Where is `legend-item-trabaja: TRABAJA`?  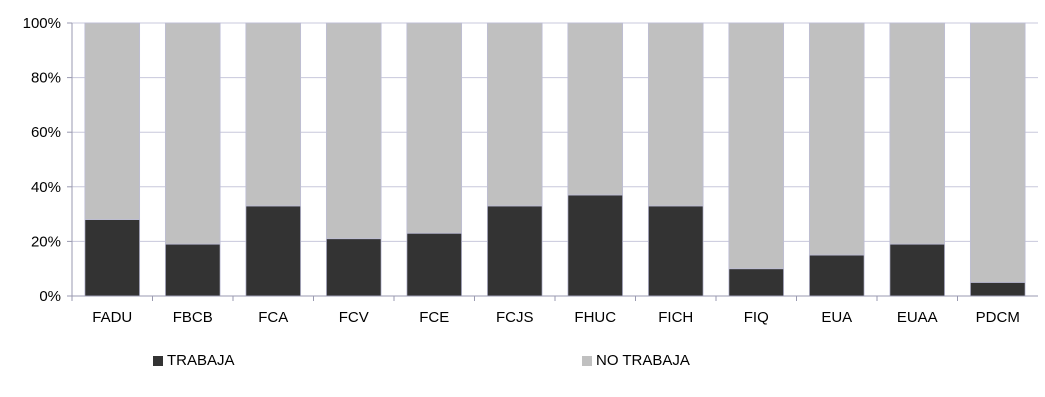 legend-item-trabaja: TRABAJA is located at coordinates (194, 360).